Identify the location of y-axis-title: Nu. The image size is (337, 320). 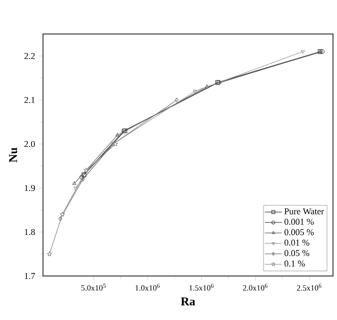
(13, 155).